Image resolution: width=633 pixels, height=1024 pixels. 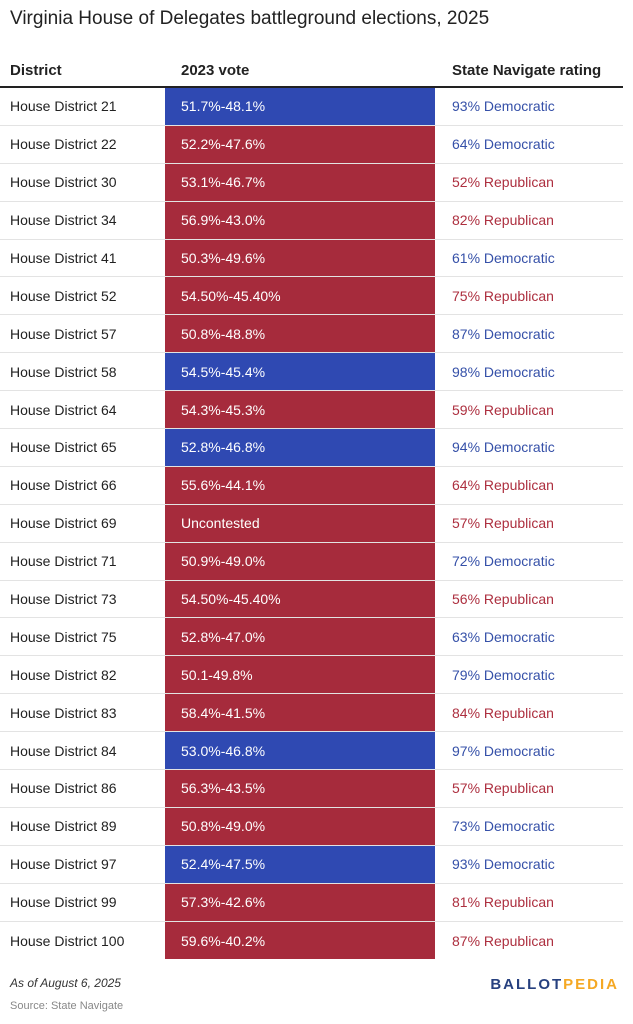 What do you see at coordinates (63, 258) in the screenshot?
I see `district-cell: House District 41` at bounding box center [63, 258].